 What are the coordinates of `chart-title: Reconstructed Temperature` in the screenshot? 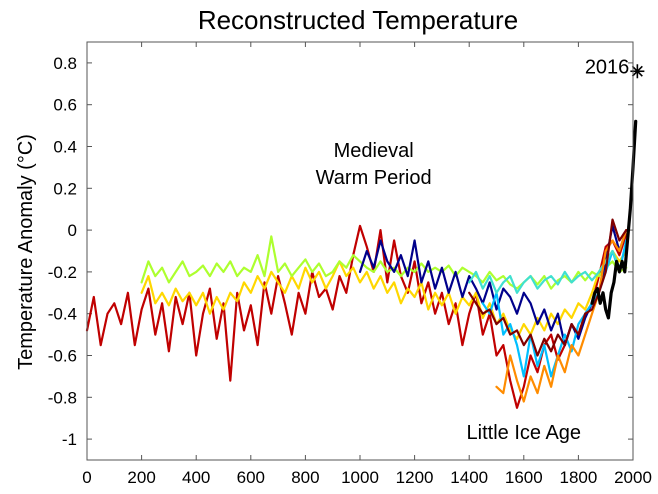 It's located at (358, 20).